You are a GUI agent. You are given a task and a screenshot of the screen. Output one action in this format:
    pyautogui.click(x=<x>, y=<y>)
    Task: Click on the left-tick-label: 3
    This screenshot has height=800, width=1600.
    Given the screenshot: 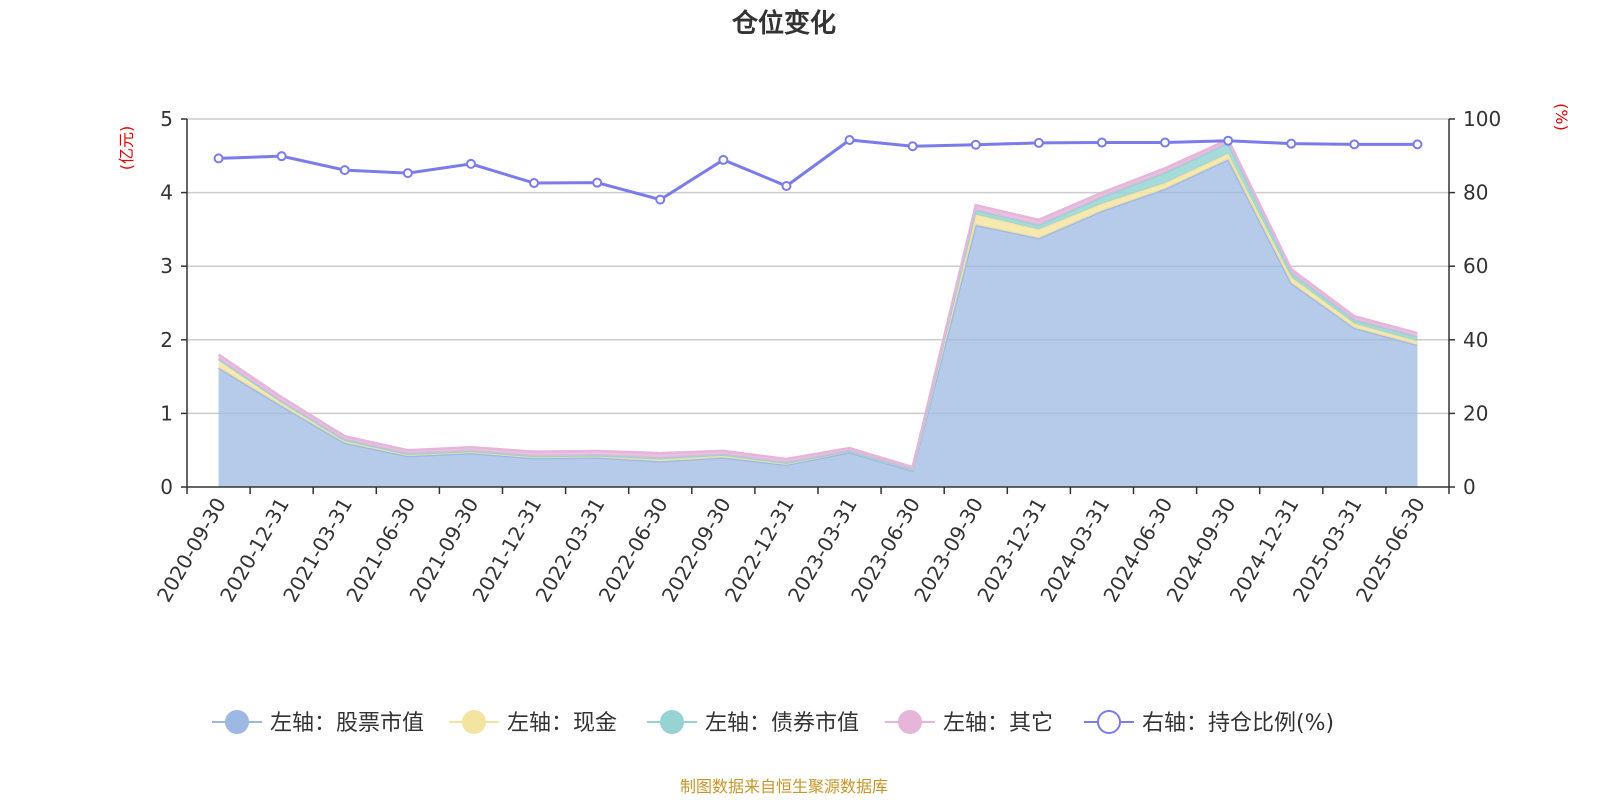 What is the action you would take?
    pyautogui.click(x=166, y=266)
    